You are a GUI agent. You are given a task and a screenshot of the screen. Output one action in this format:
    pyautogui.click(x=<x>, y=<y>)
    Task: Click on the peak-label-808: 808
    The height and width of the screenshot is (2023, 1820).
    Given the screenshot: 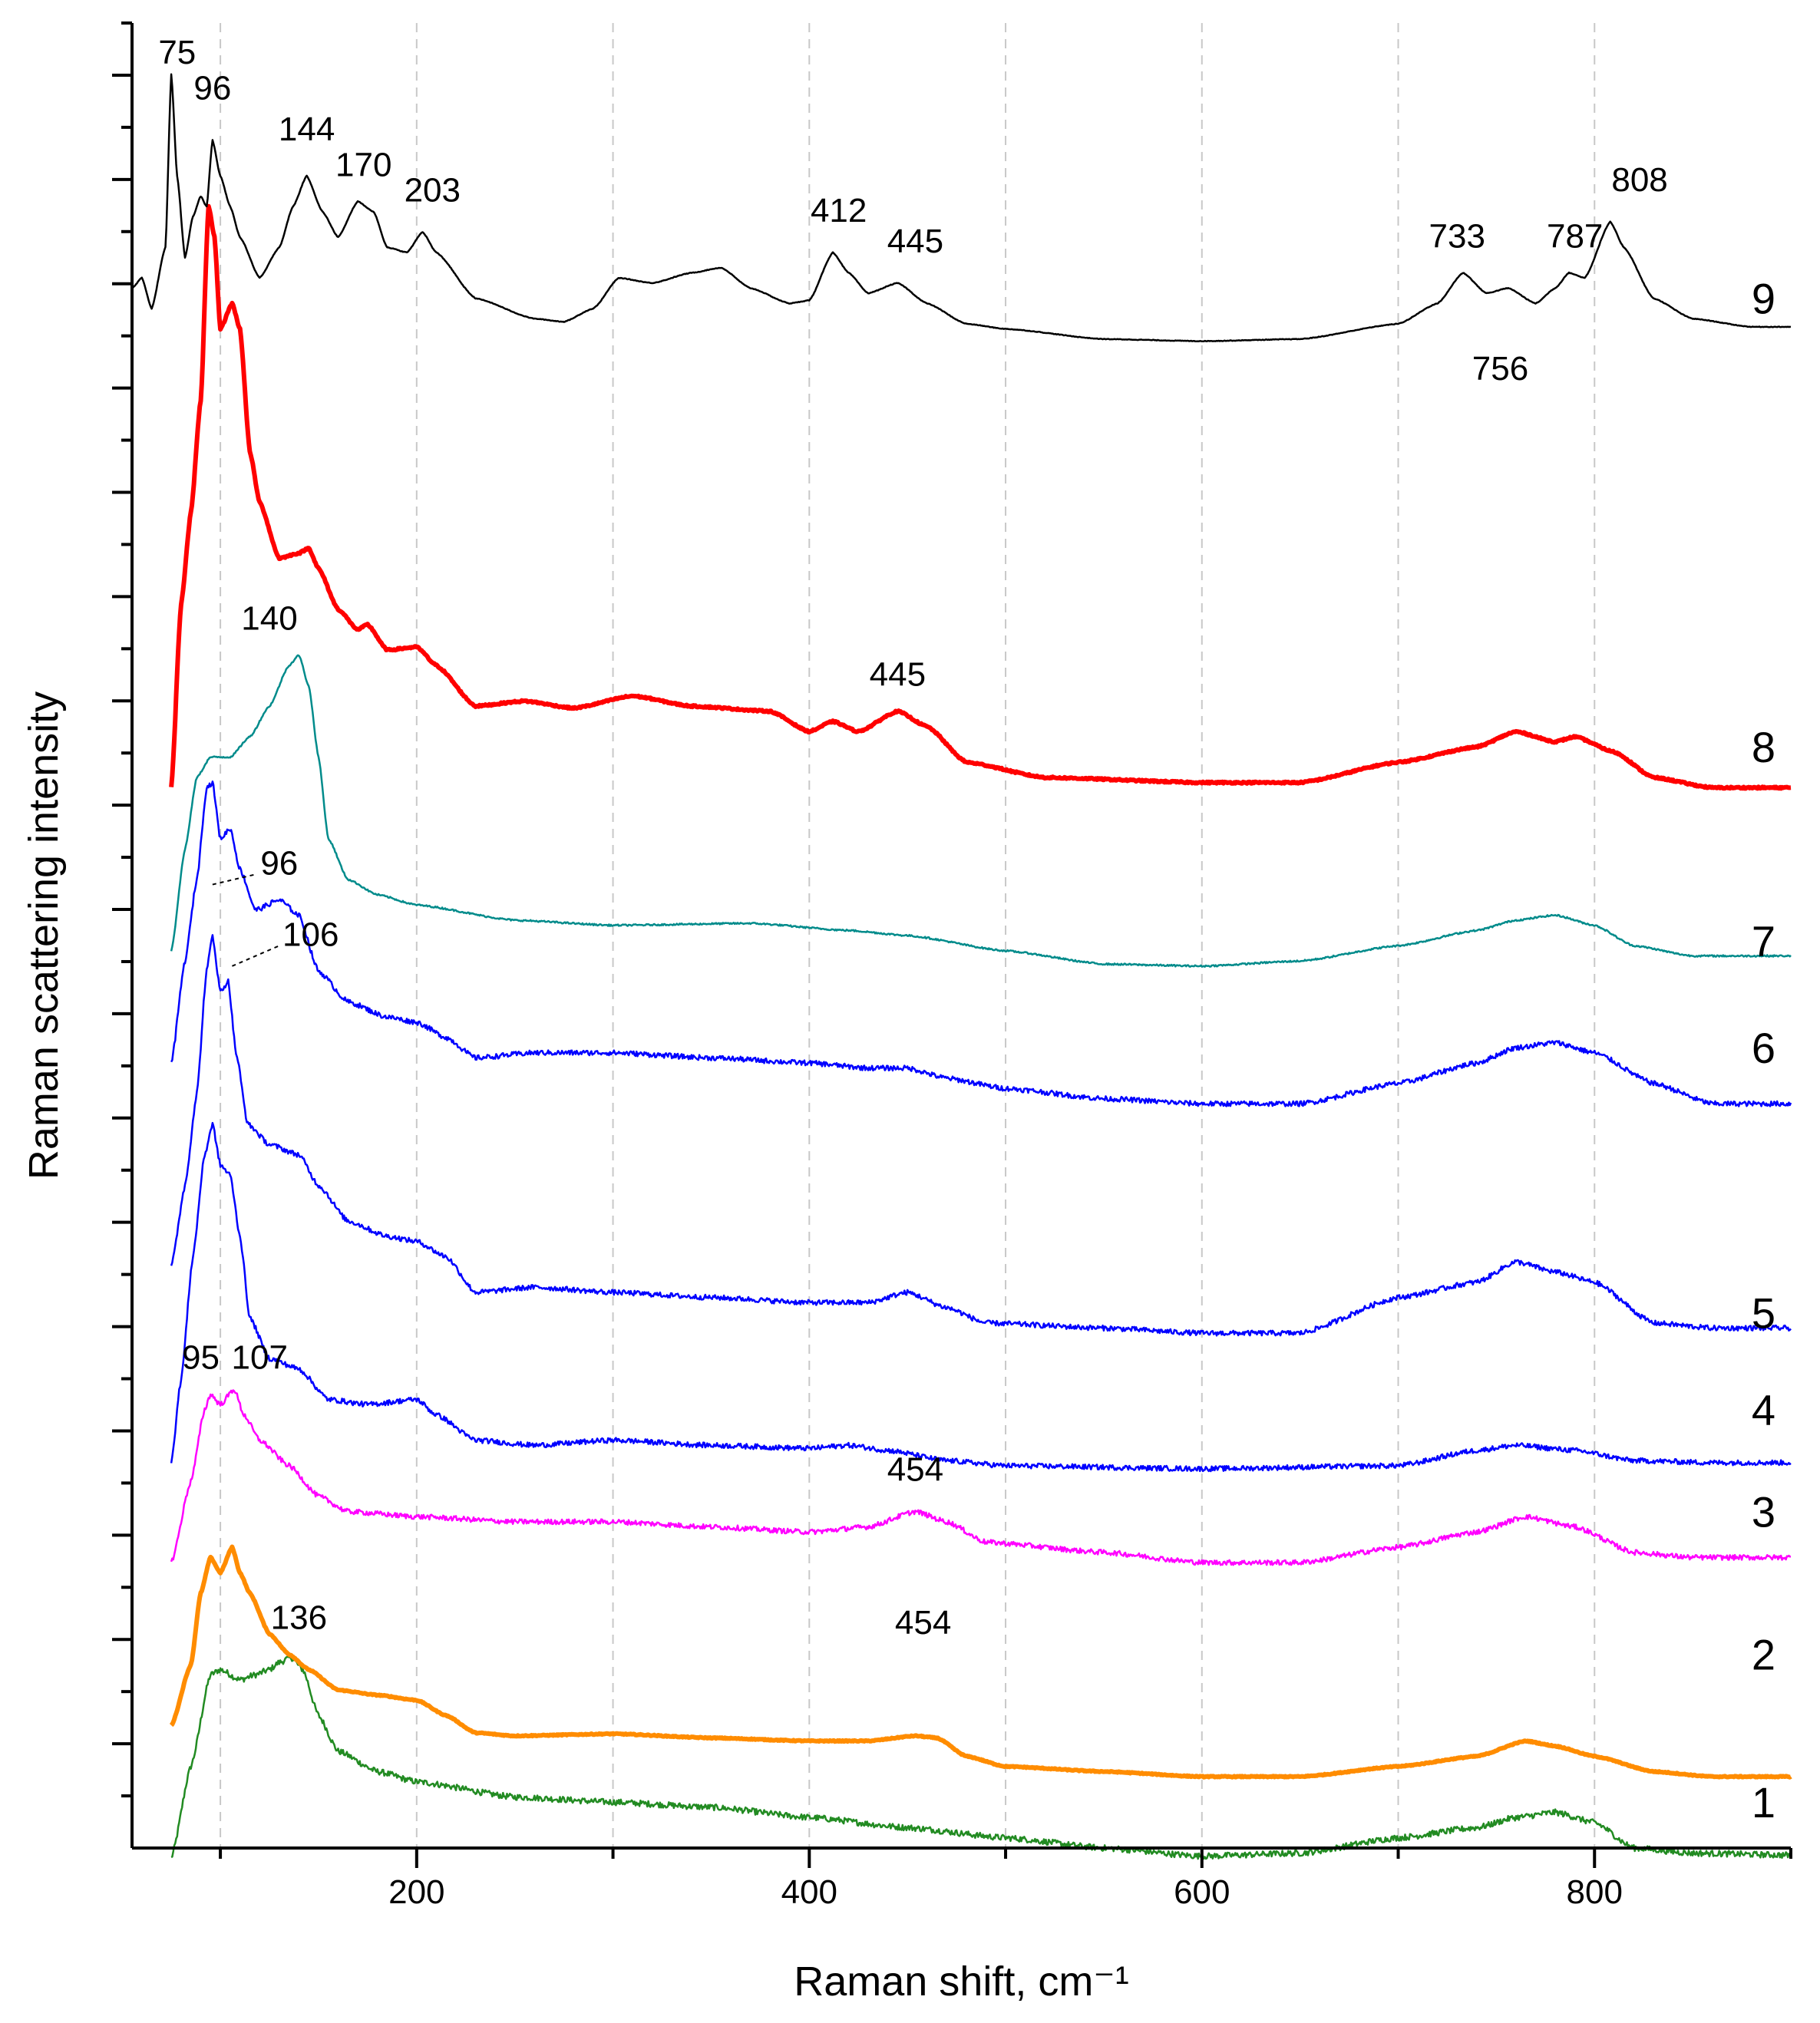 What is the action you would take?
    pyautogui.click(x=1639, y=180)
    